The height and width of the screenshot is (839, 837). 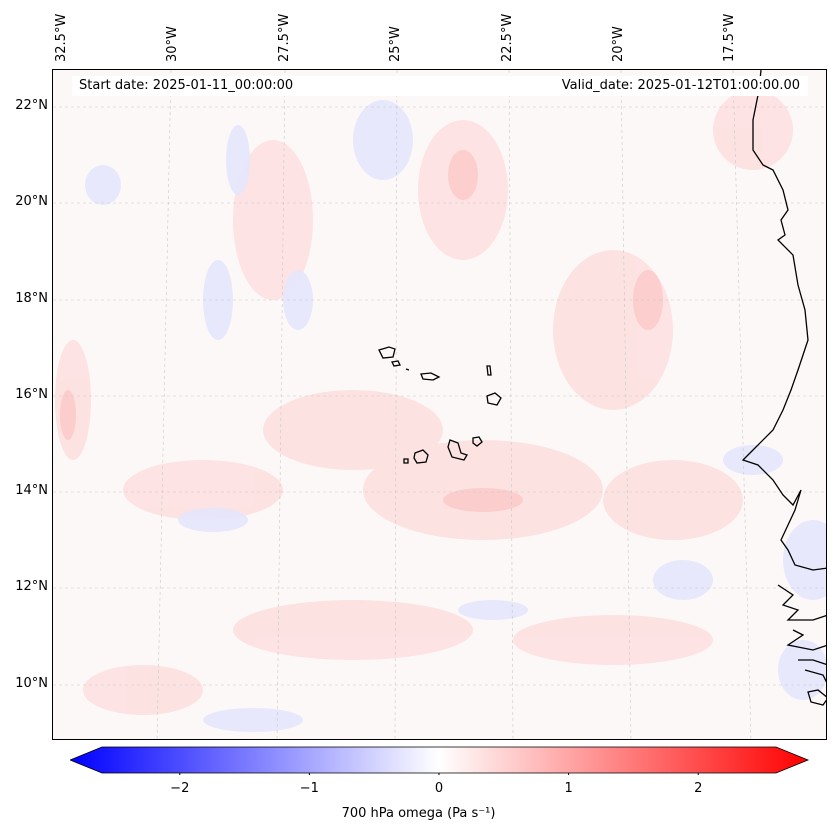 What do you see at coordinates (186, 85) in the screenshot?
I see `start-date-label: Start date: 2025-01-11_00:00:00` at bounding box center [186, 85].